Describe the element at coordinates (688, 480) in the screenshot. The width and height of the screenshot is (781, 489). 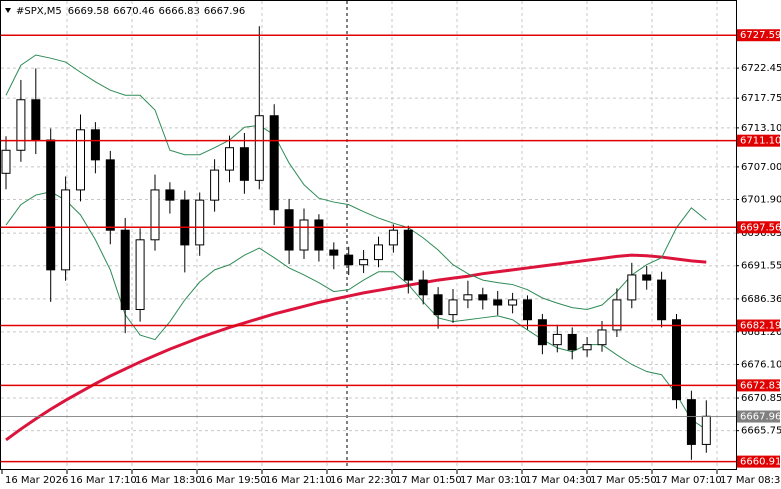
I see `x-tick-label: 17 Mar 07:10` at that location.